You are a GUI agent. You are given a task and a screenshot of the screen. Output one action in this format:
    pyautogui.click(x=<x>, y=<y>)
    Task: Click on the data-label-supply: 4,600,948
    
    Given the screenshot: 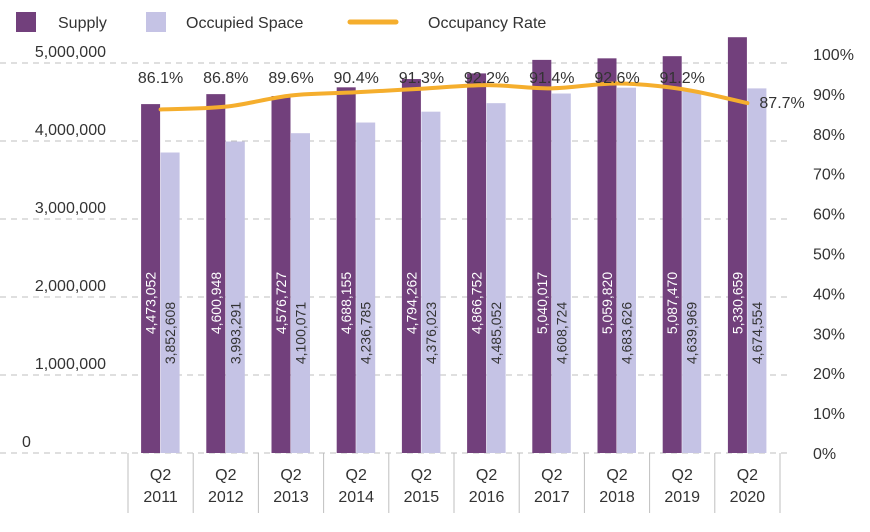 What is the action you would take?
    pyautogui.click(x=216, y=303)
    